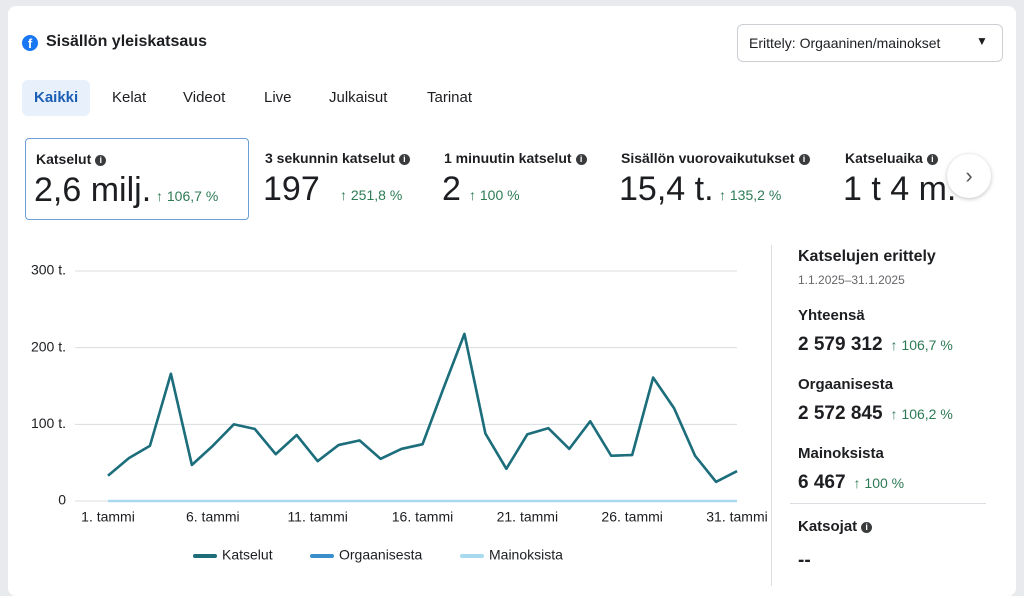 Image resolution: width=1024 pixels, height=596 pixels. I want to click on breakdown-number: 6 467, so click(822, 482).